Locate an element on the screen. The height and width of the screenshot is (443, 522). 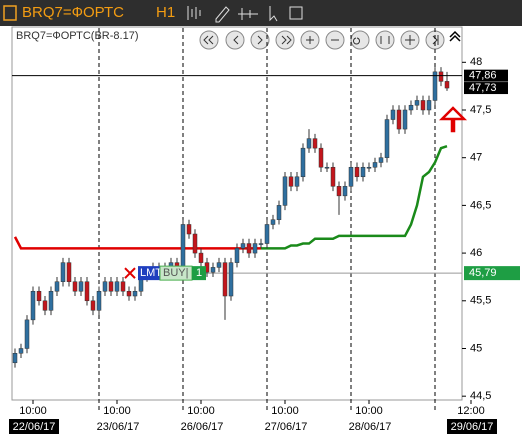
toolbar-timeframe: H1 is located at coordinates (165, 12).